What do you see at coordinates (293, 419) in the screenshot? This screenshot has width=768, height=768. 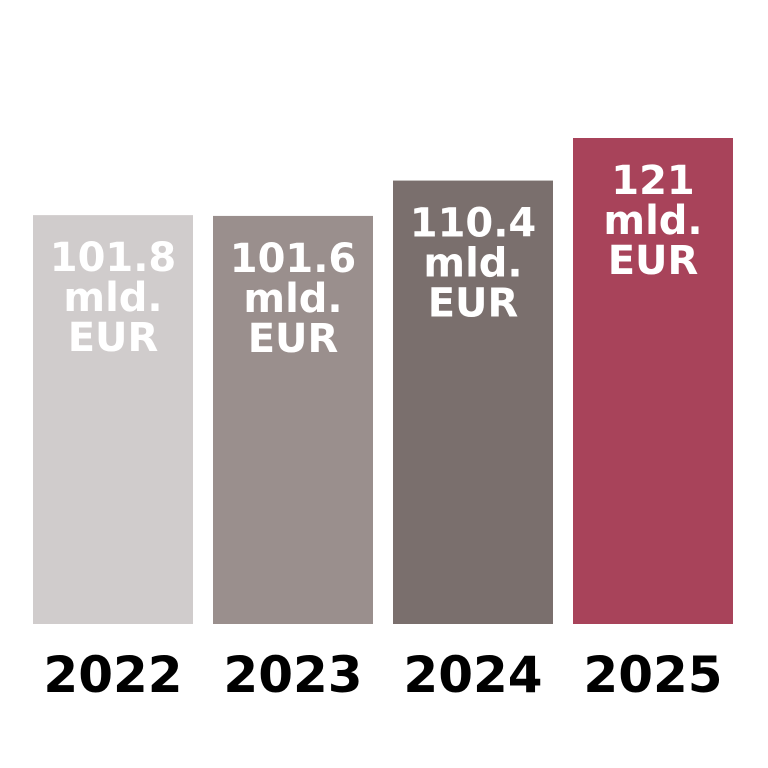 I see `bar-2023` at bounding box center [293, 419].